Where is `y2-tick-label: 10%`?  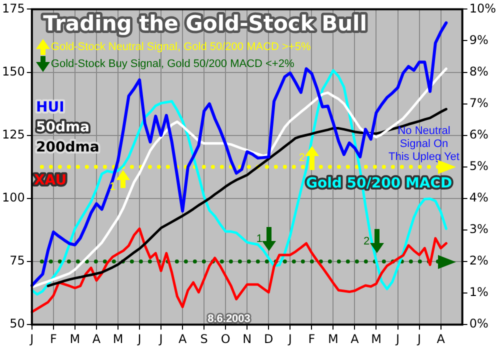 y2-tick-label: 10% is located at coordinates (482, 8).